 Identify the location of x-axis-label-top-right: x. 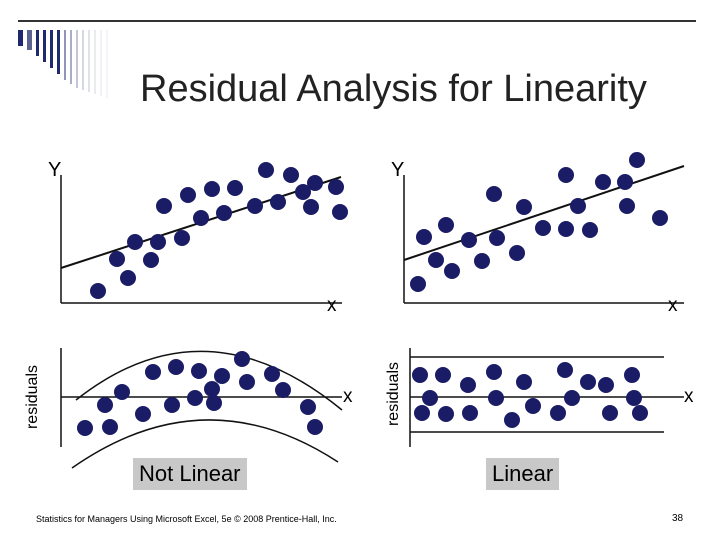
(673, 305).